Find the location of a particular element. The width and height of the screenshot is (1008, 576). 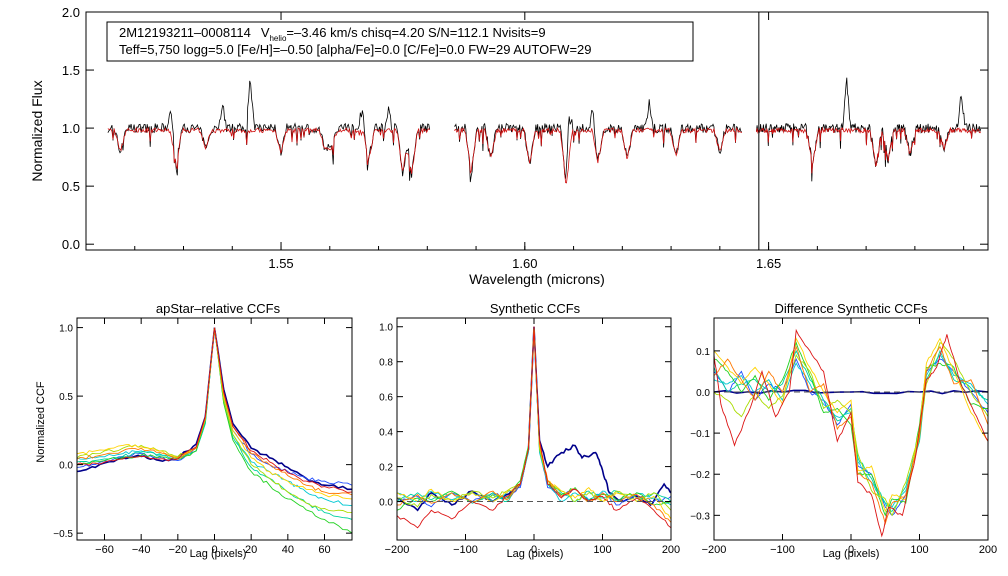

spectrum-y-tick-label: 1.0 is located at coordinates (71, 128).